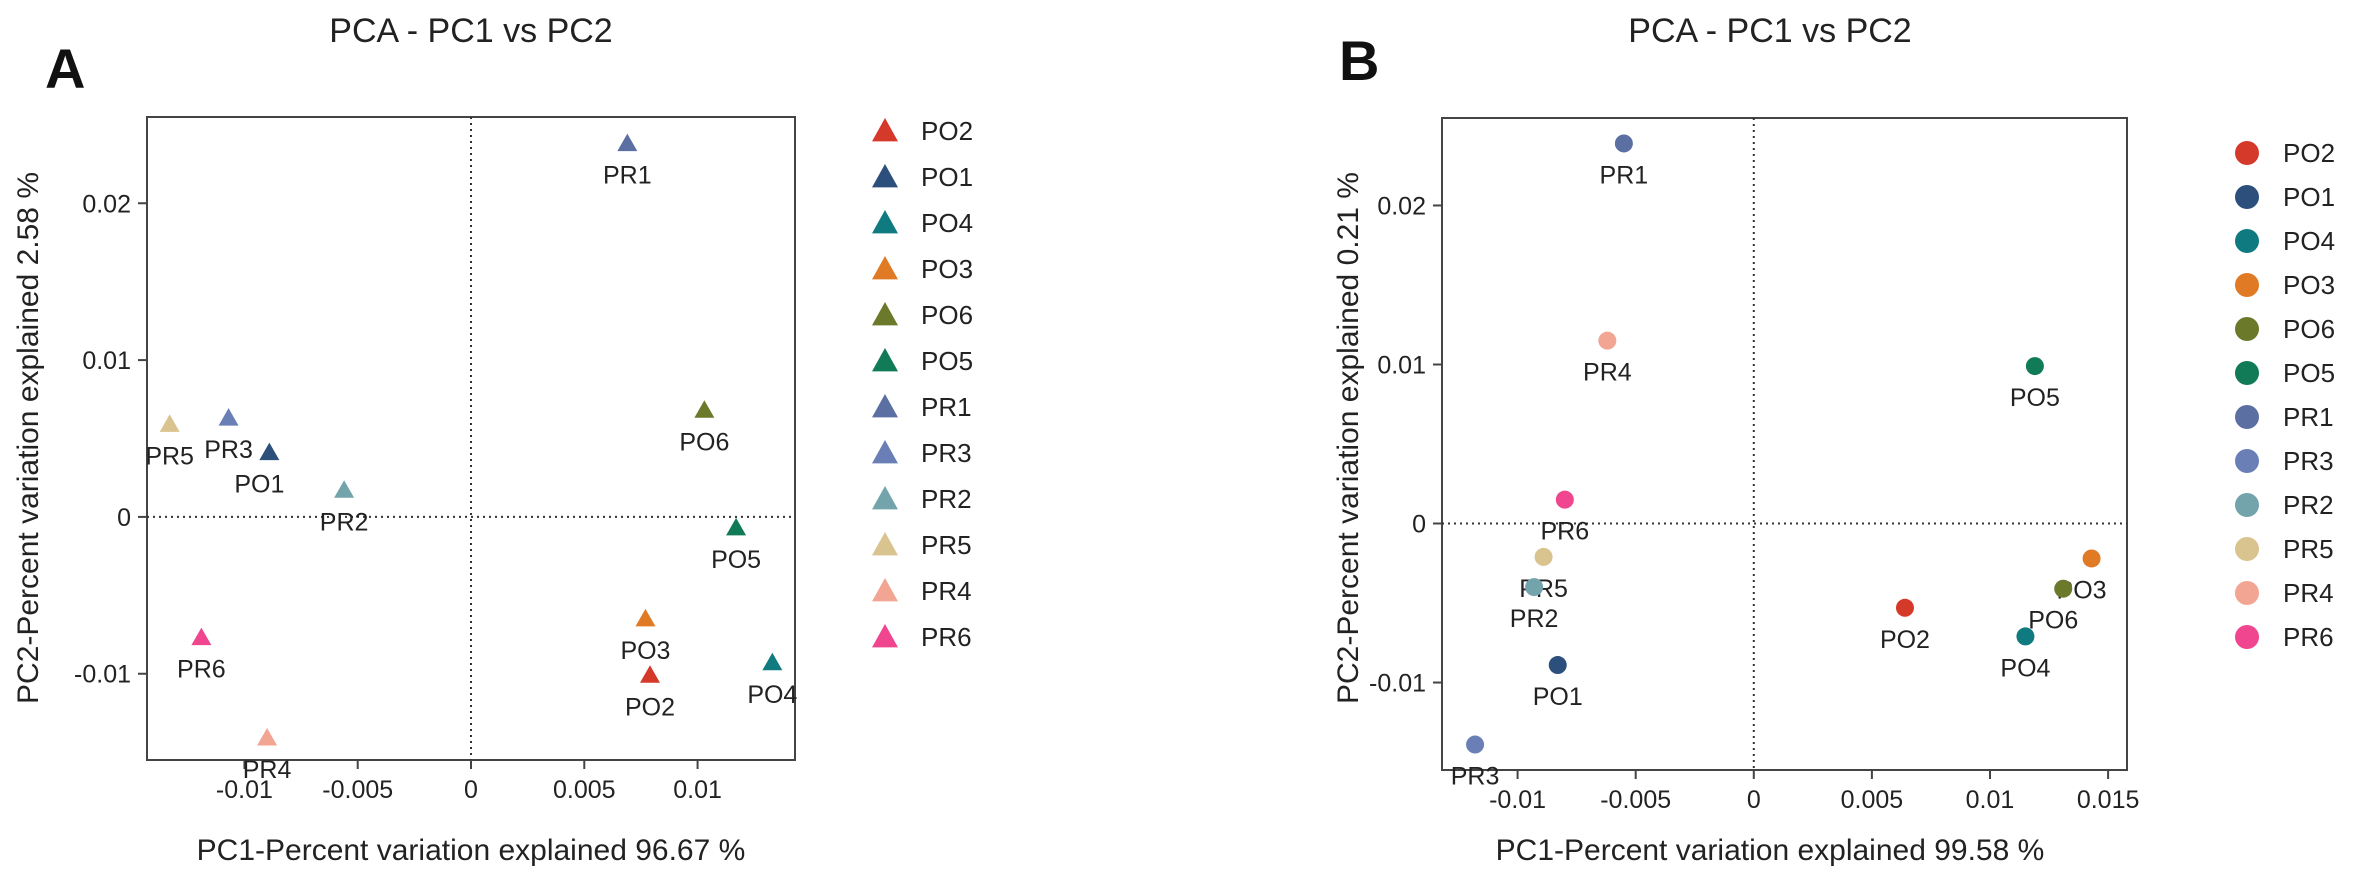 The image size is (2362, 878). What do you see at coordinates (645, 651) in the screenshot?
I see `point-label: PO3` at bounding box center [645, 651].